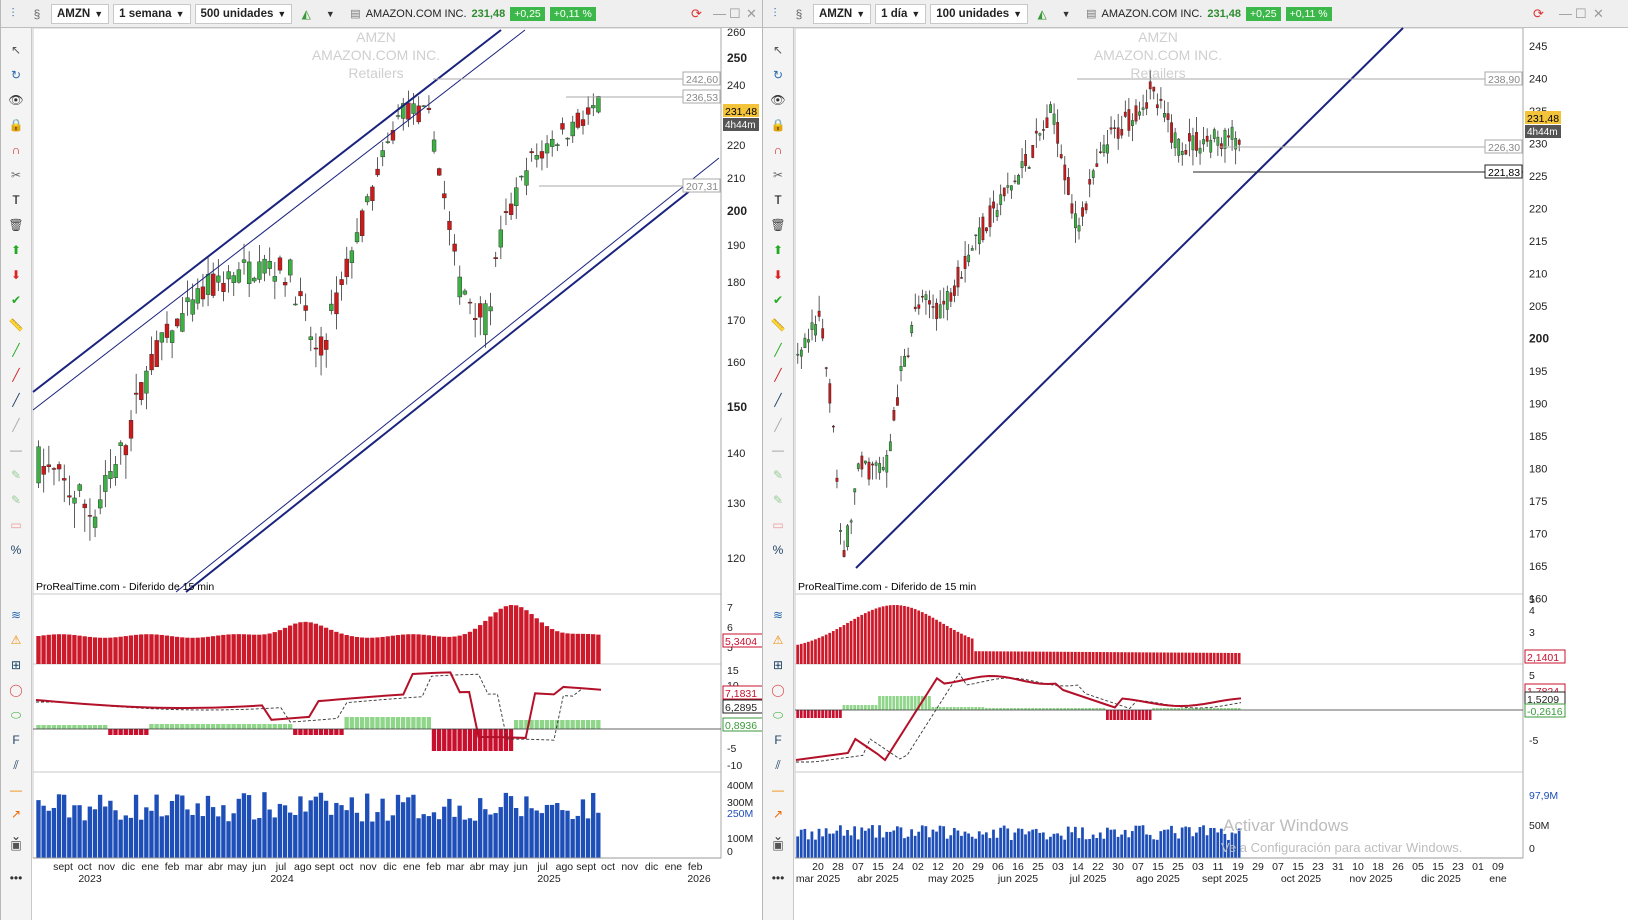 Image resolution: width=1628 pixels, height=920 pixels. I want to click on period-select: 1 día ▼, so click(901, 13).